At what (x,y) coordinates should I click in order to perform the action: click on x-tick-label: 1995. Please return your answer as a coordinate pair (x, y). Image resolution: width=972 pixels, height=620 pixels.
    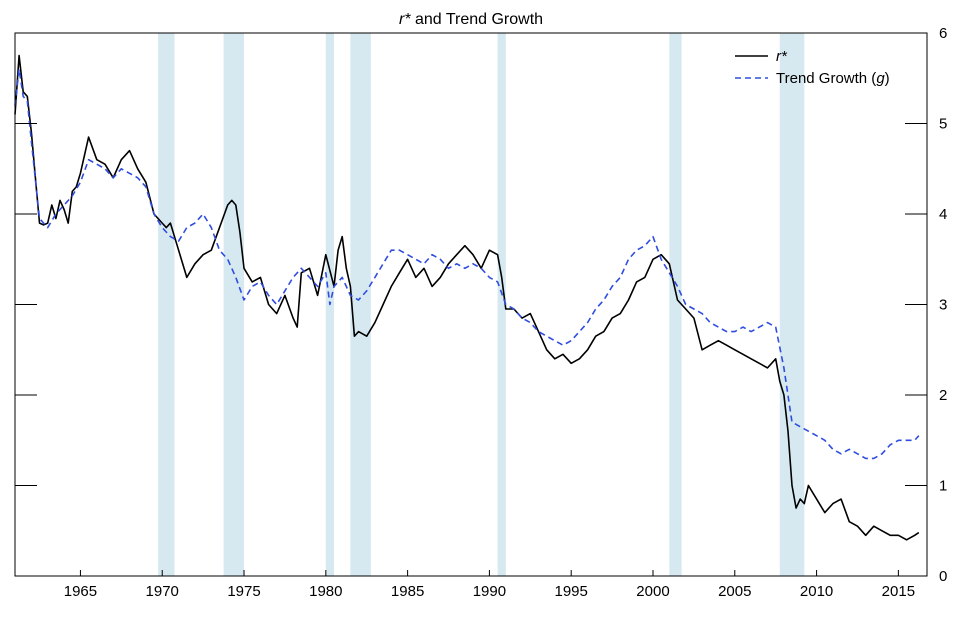
    Looking at the image, I should click on (571, 591).